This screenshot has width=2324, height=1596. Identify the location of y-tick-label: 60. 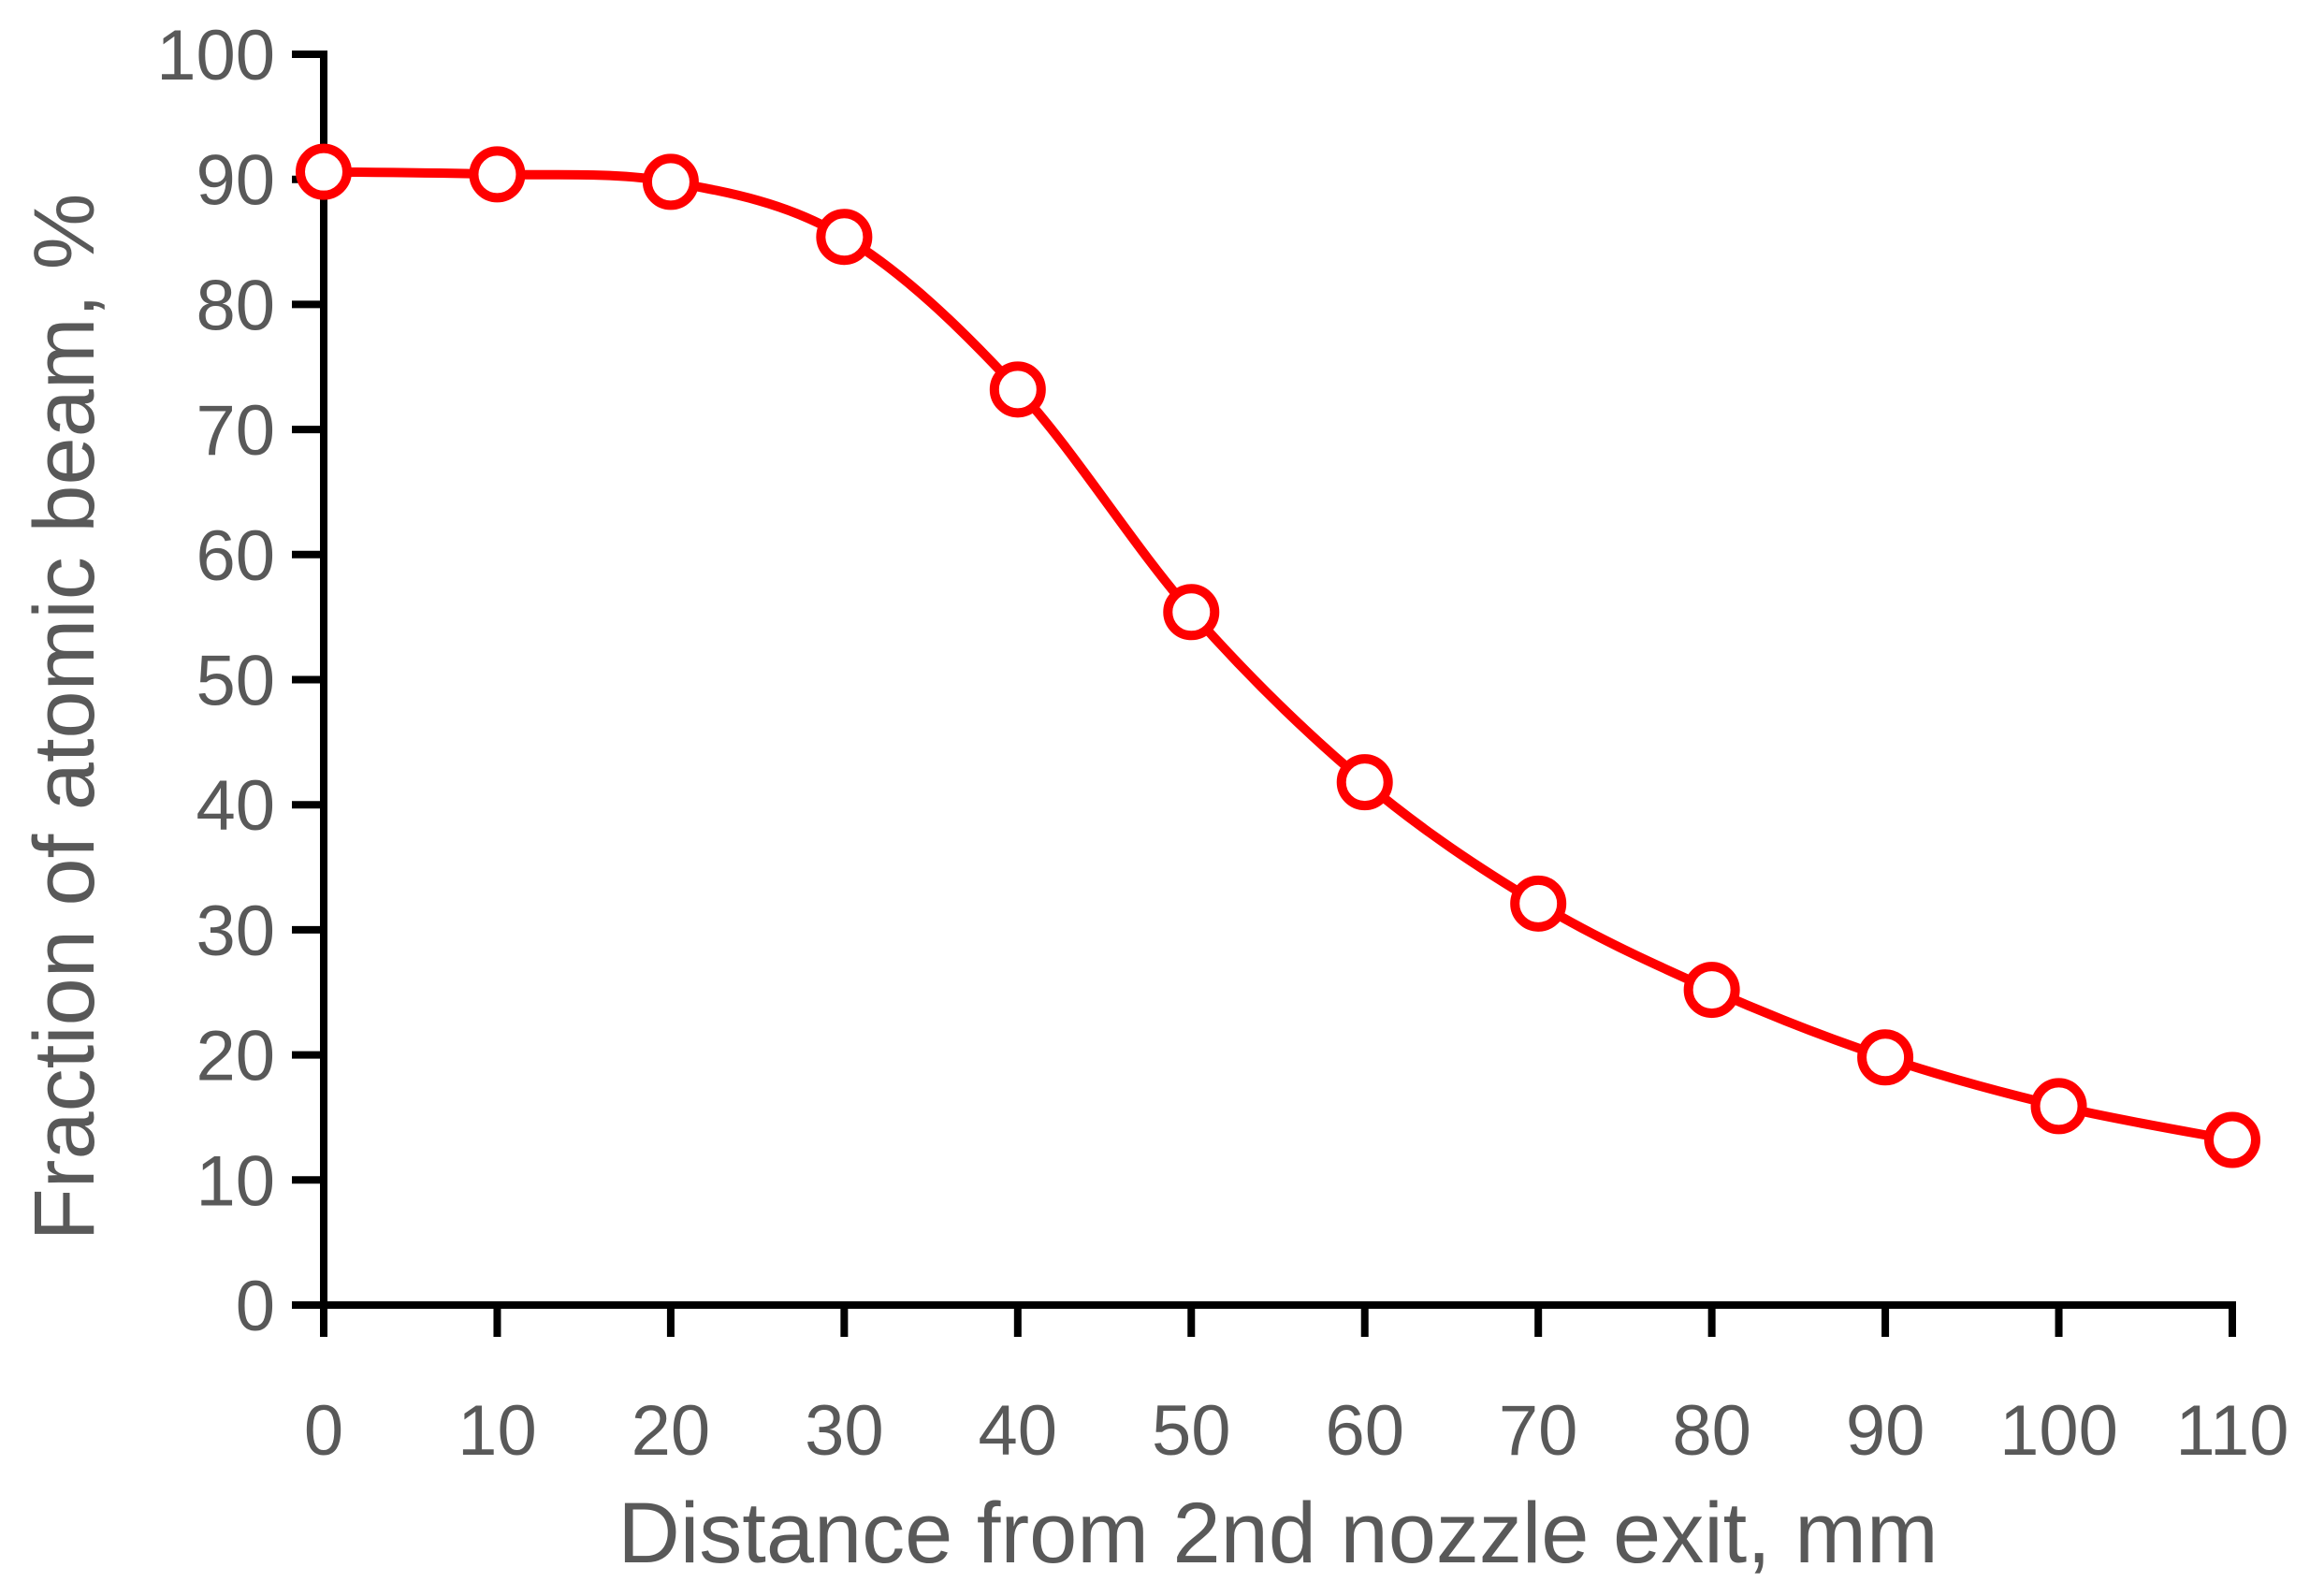
(236, 556).